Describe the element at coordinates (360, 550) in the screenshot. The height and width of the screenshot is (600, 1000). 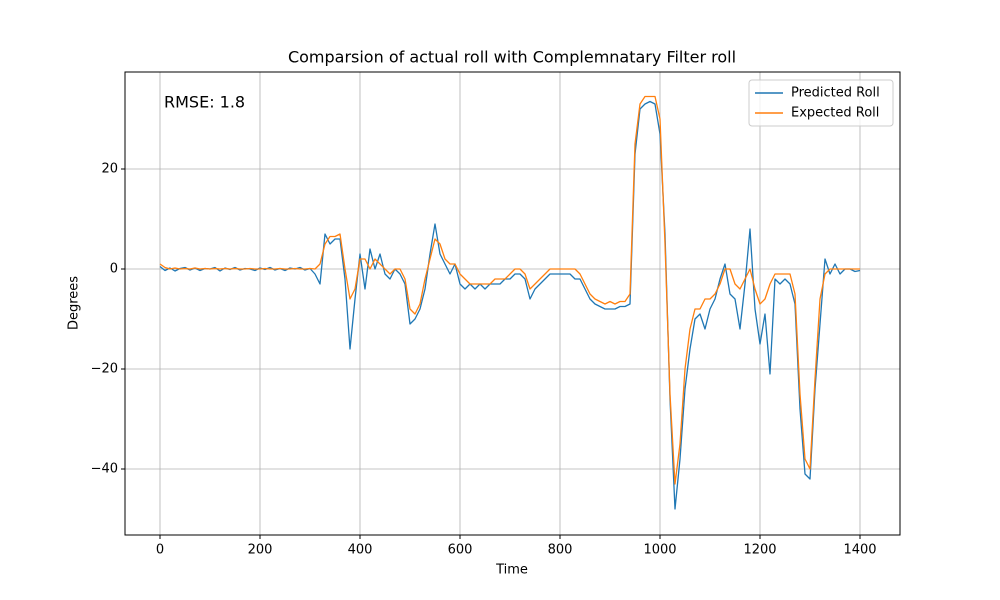
I see `x-tick-label: 400` at that location.